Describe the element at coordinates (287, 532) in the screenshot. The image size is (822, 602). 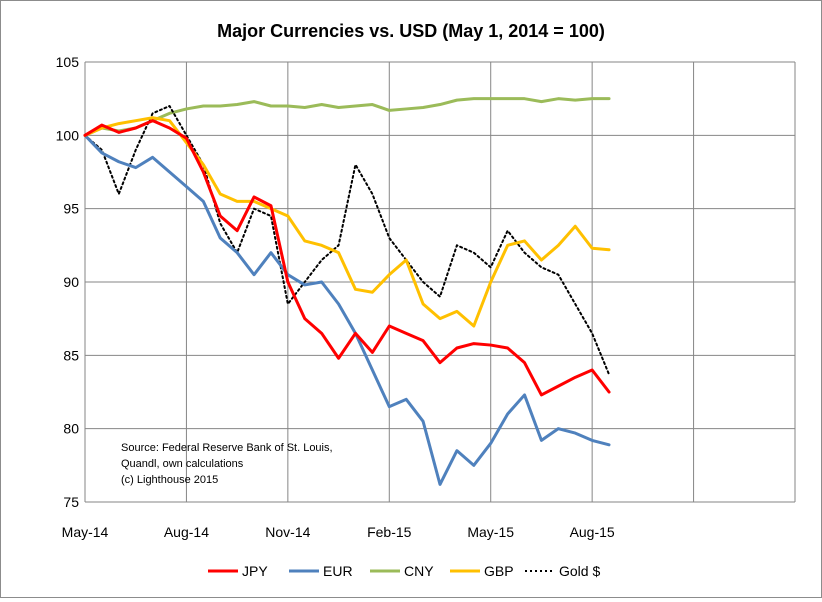
I see `x-tick-label: Nov-14` at that location.